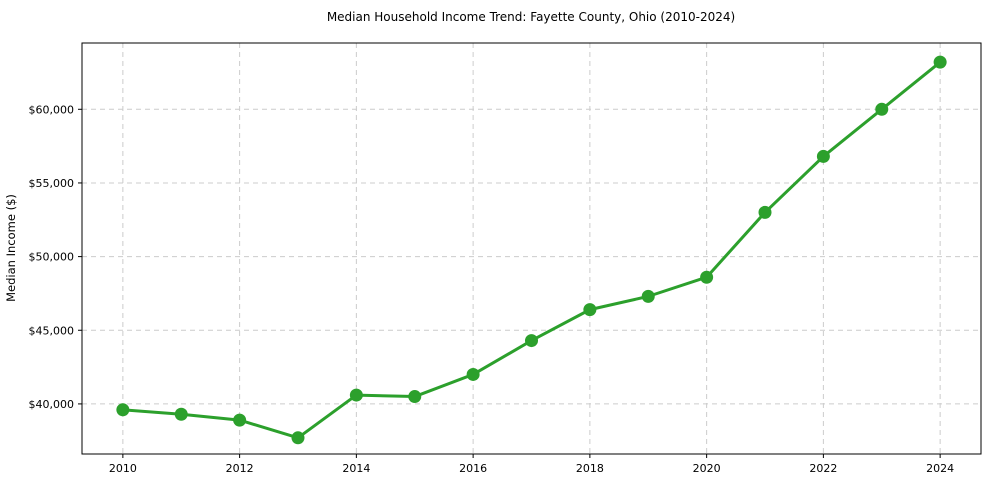 The height and width of the screenshot is (490, 989). What do you see at coordinates (707, 468) in the screenshot?
I see `x-tick-label: 2020` at bounding box center [707, 468].